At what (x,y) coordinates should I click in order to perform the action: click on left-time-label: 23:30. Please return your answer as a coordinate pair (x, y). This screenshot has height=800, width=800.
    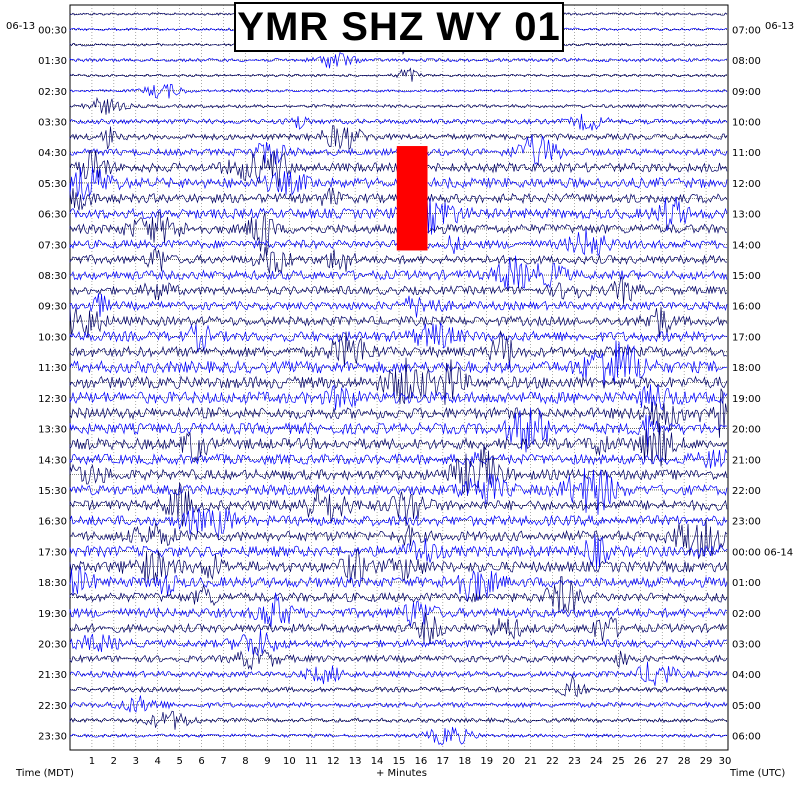
    Looking at the image, I should click on (52, 737).